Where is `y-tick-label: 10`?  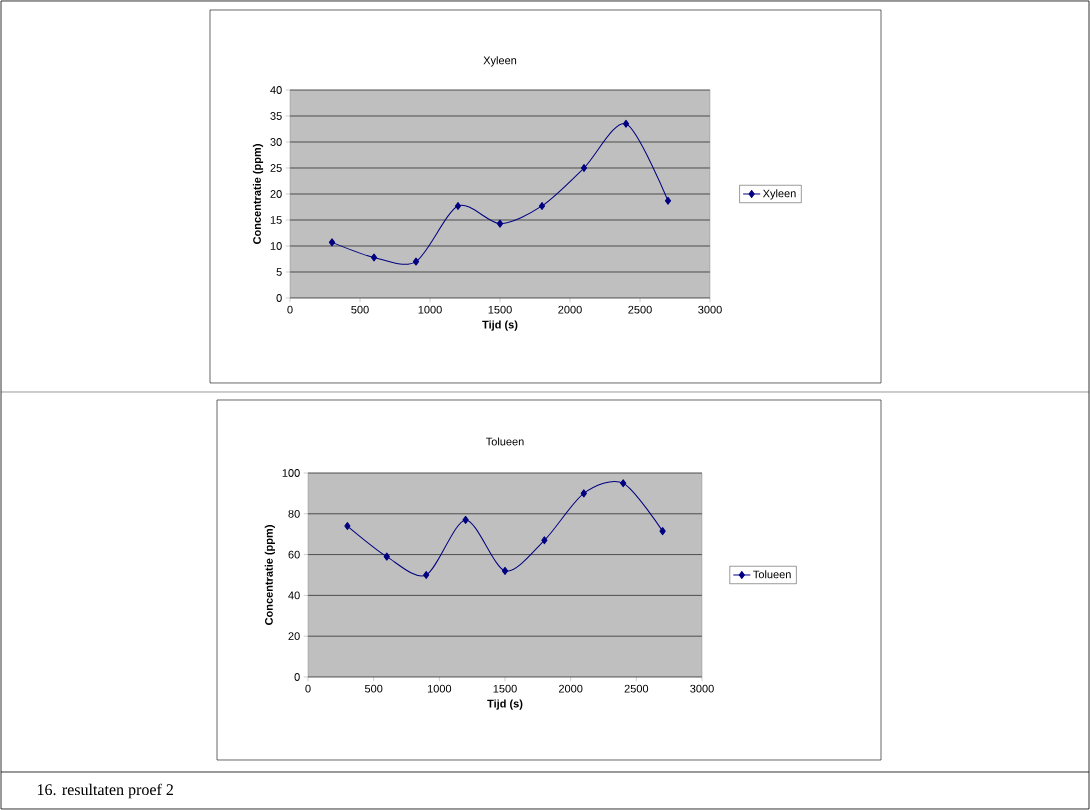
y-tick-label: 10 is located at coordinates (276, 246).